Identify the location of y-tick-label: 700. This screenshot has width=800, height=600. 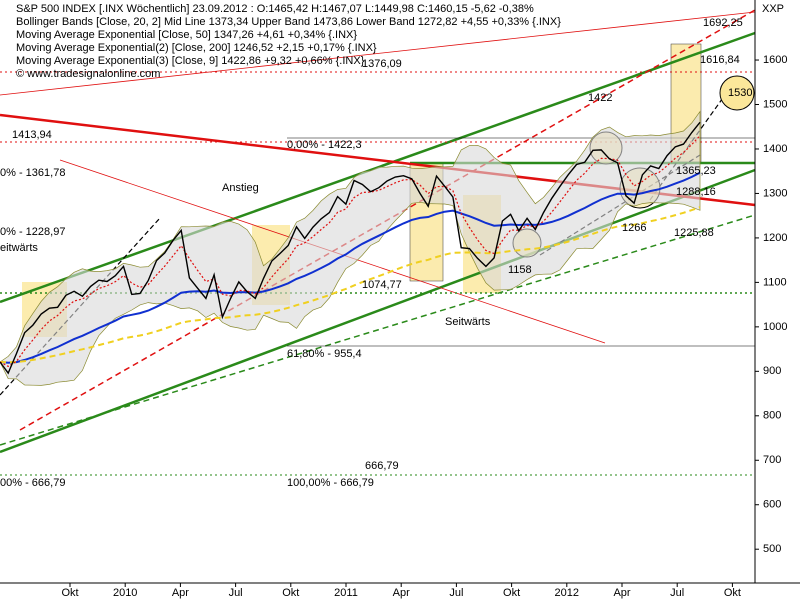
(772, 460).